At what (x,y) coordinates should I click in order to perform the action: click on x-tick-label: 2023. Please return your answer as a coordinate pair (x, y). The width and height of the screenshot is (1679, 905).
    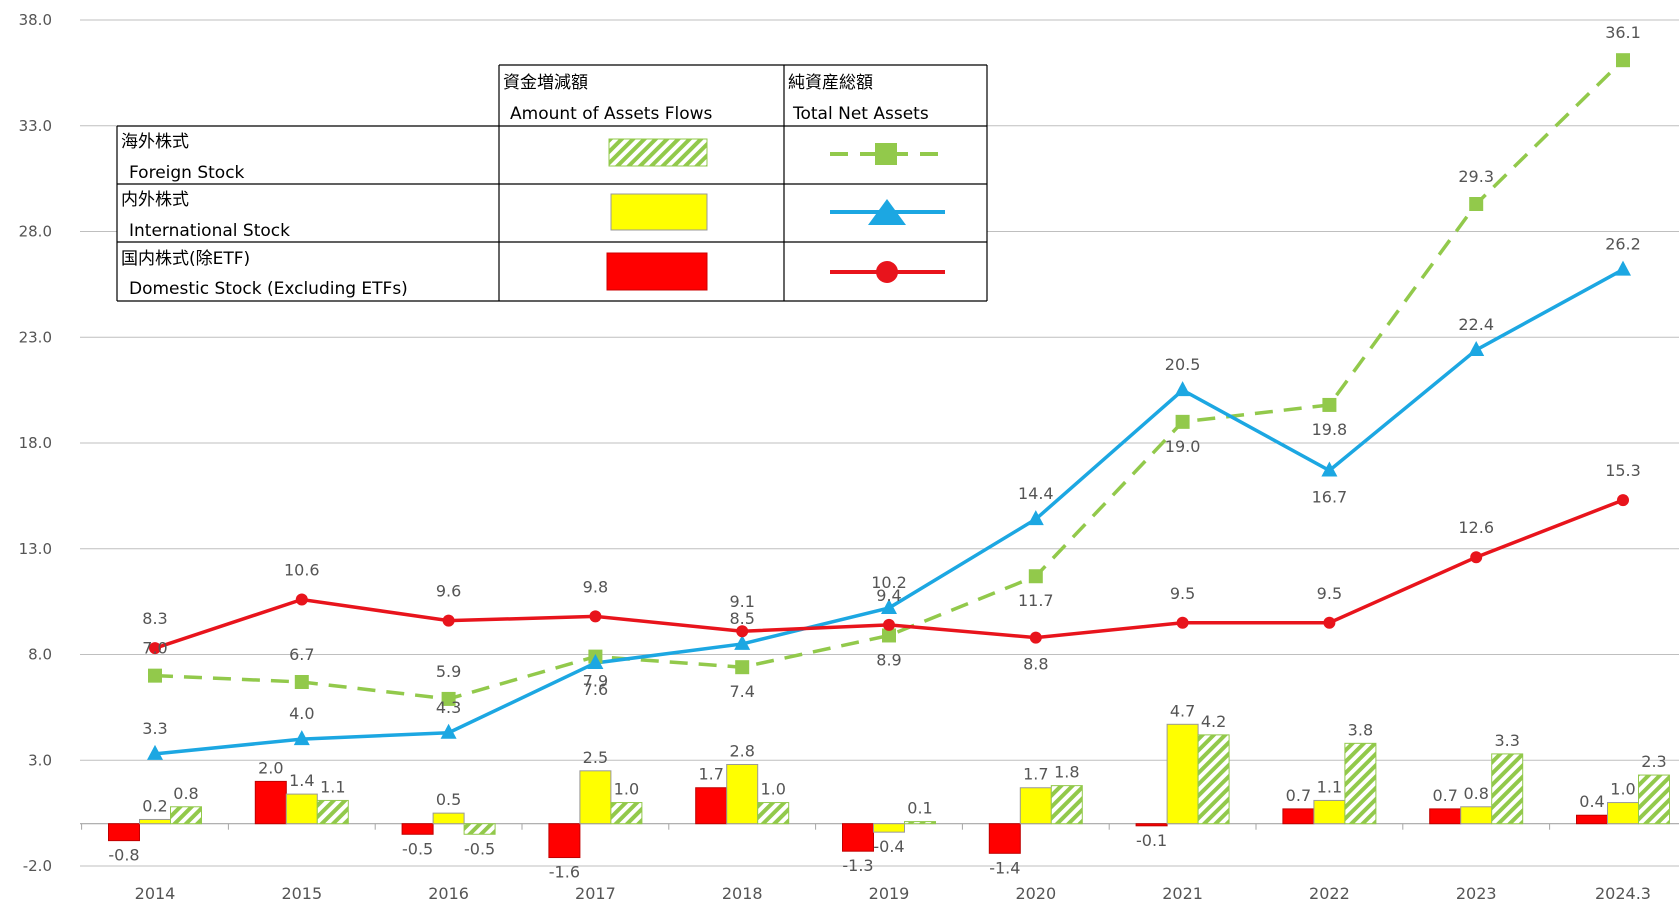
    Looking at the image, I should click on (1476, 893).